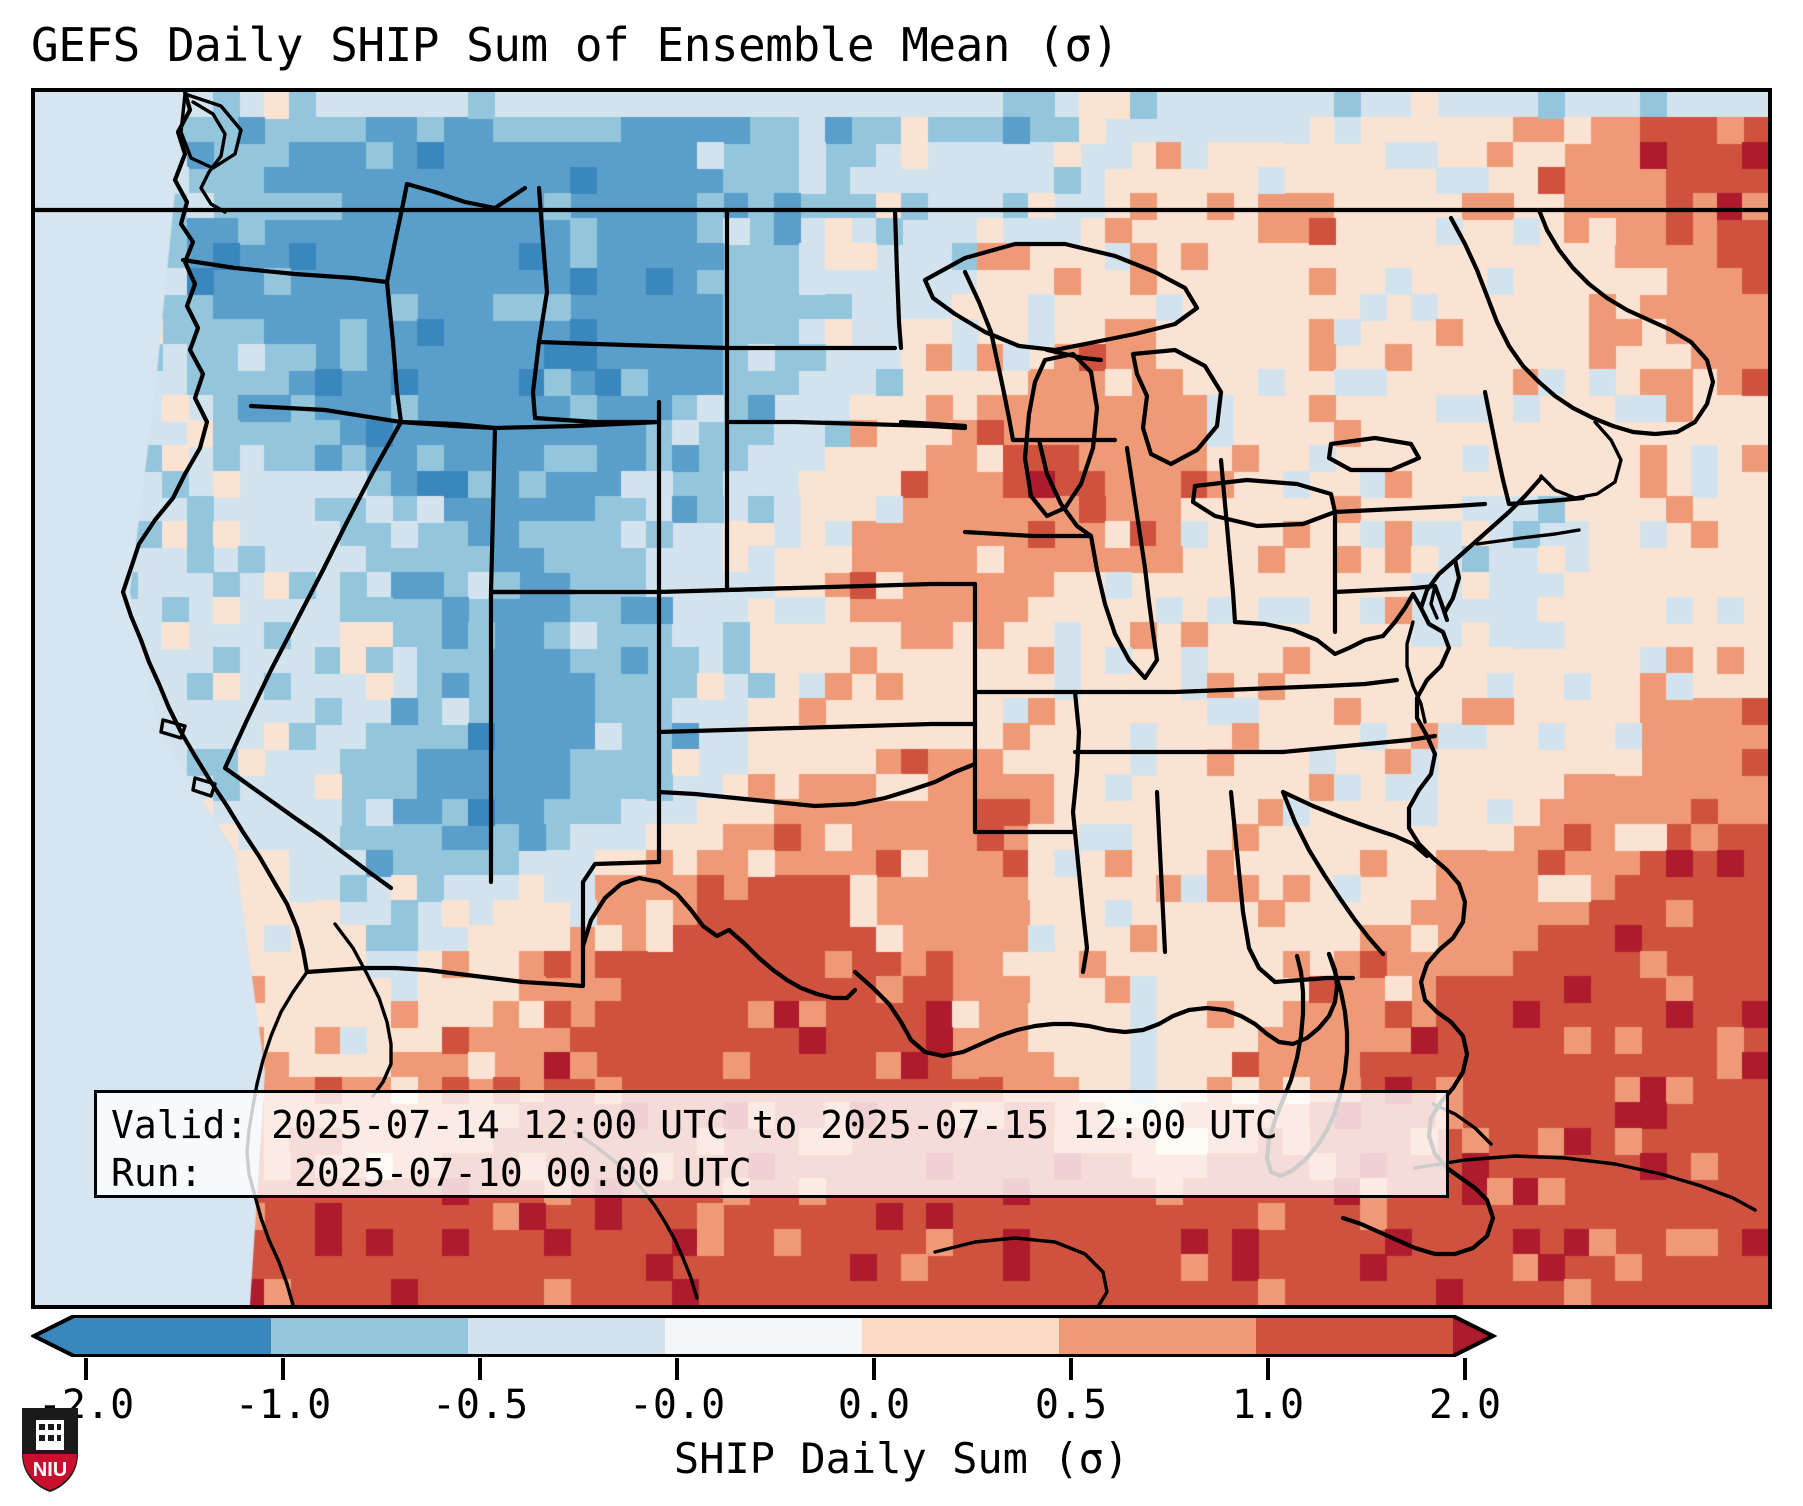 This screenshot has height=1506, width=1803. Describe the element at coordinates (1061, 435) in the screenshot. I see `great-lakes-michigan` at that location.